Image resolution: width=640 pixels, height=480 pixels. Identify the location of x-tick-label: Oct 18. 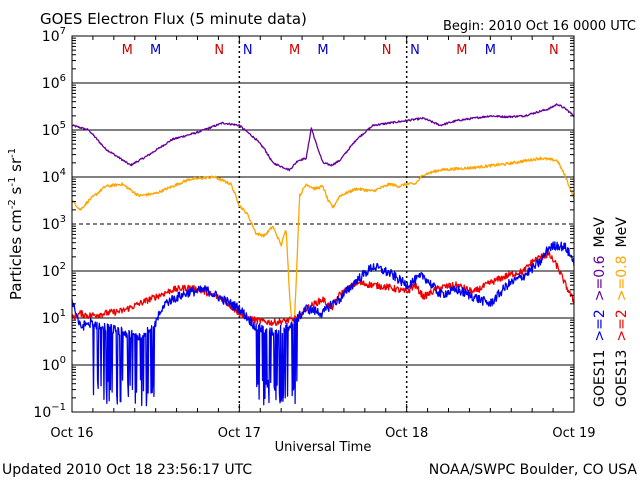
(406, 433).